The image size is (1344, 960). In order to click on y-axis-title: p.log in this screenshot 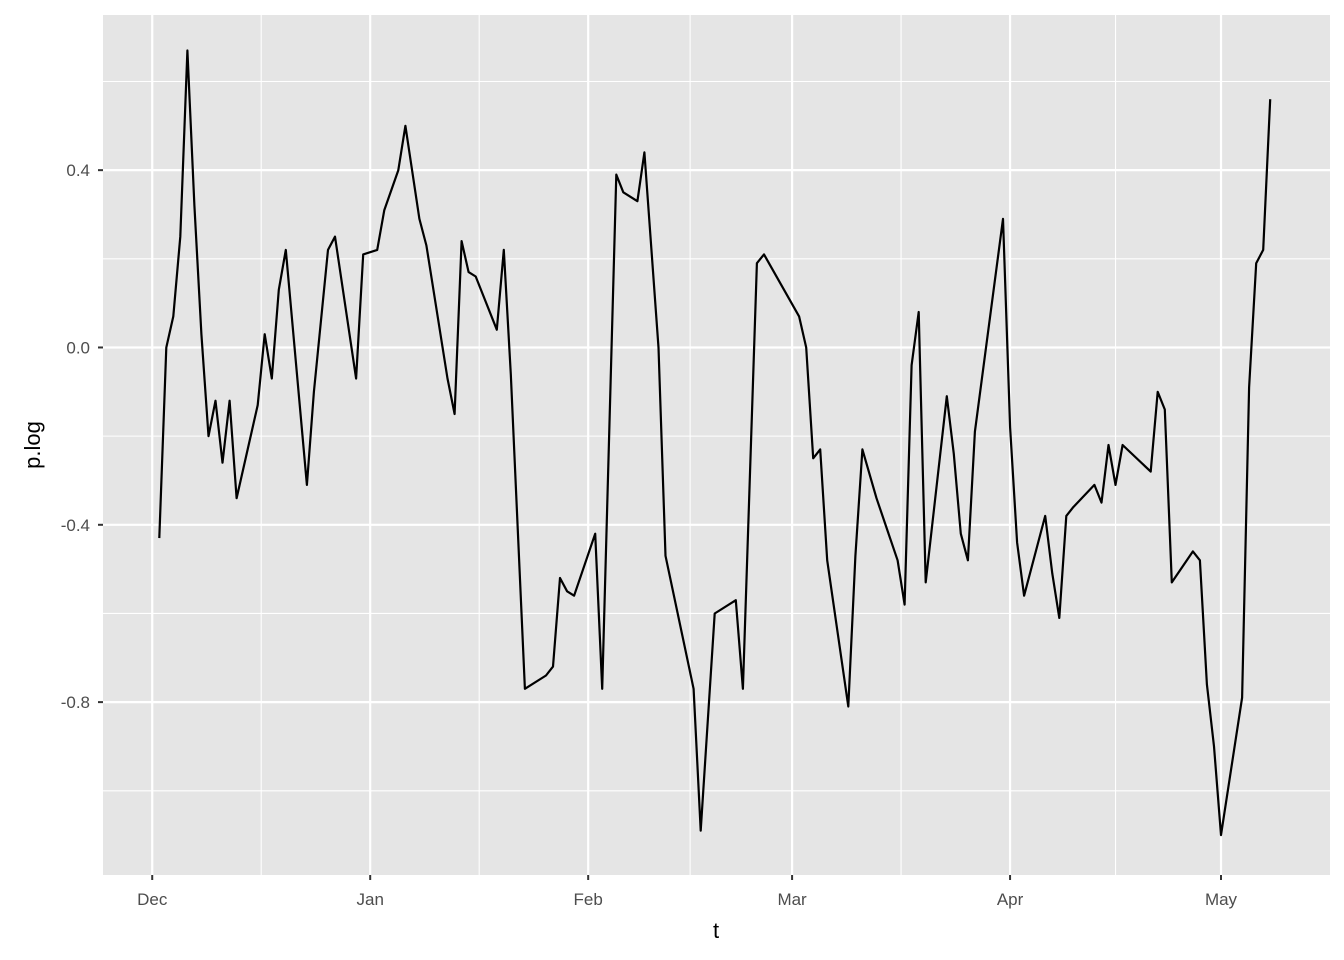, I will do `click(32, 445)`.